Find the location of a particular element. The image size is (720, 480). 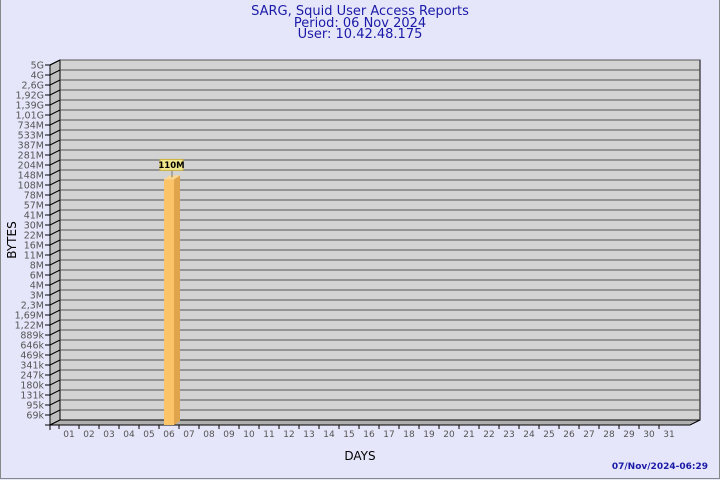

x-tick-label: 17 is located at coordinates (388, 435).